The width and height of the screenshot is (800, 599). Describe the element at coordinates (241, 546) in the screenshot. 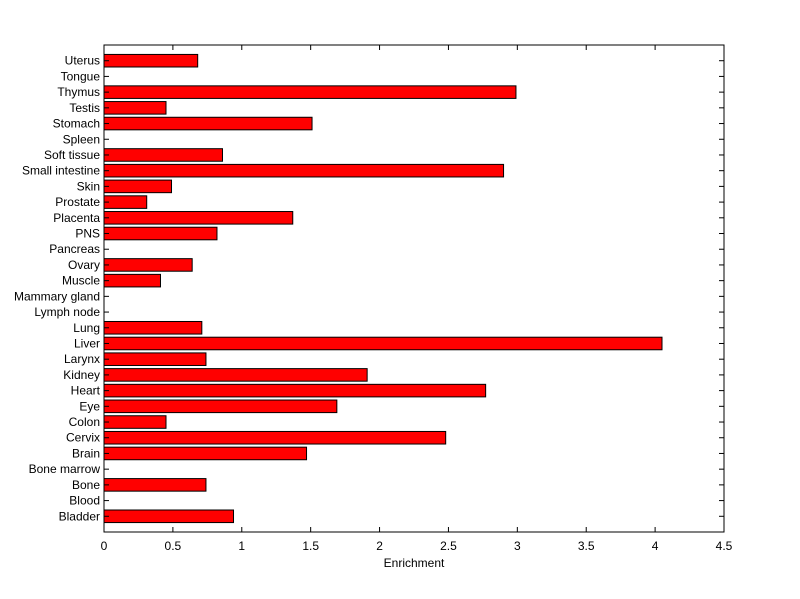

I see `x-tick-label: 1` at that location.